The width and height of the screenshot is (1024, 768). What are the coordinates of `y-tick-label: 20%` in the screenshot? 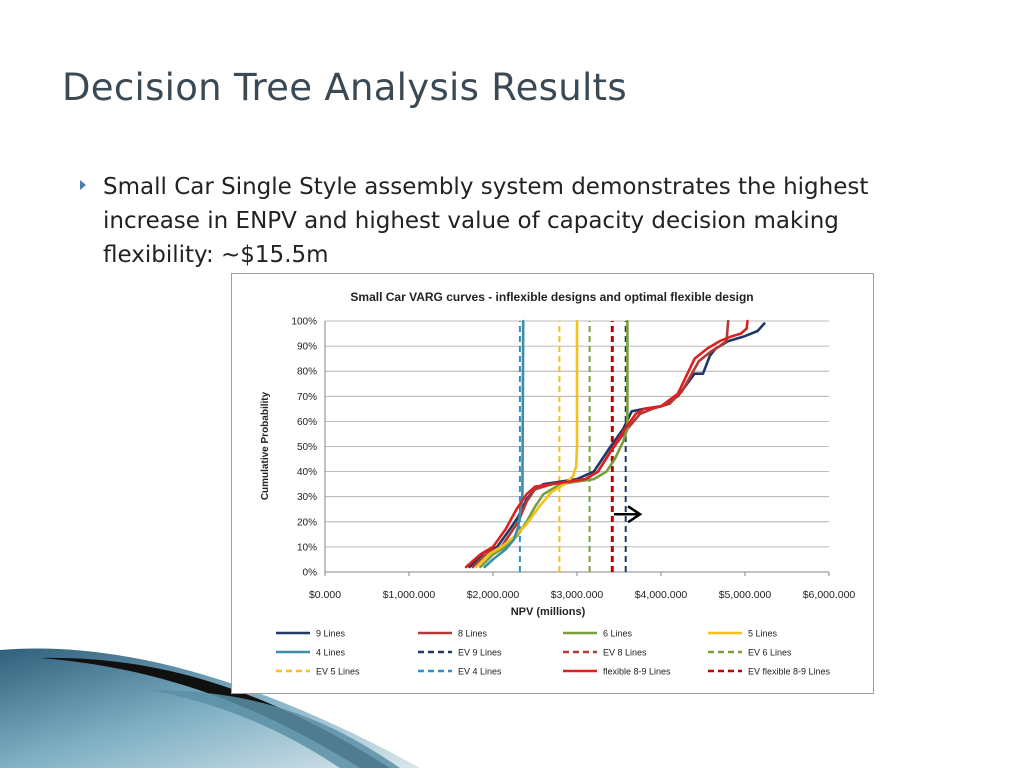 It's located at (307, 522).